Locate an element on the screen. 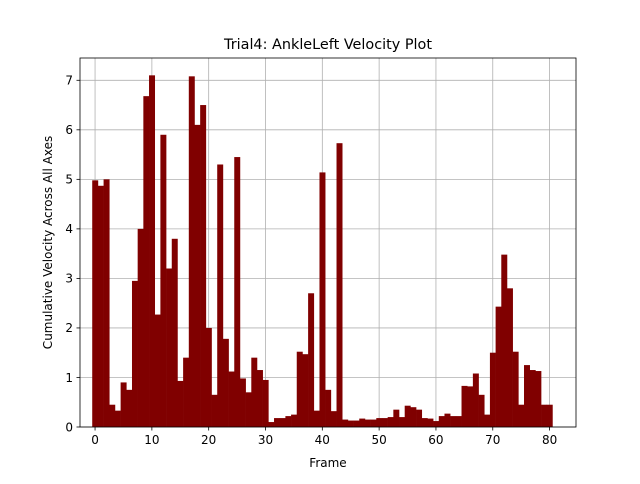 This screenshot has height=484, width=640. x-tick-label: 70 is located at coordinates (492, 440).